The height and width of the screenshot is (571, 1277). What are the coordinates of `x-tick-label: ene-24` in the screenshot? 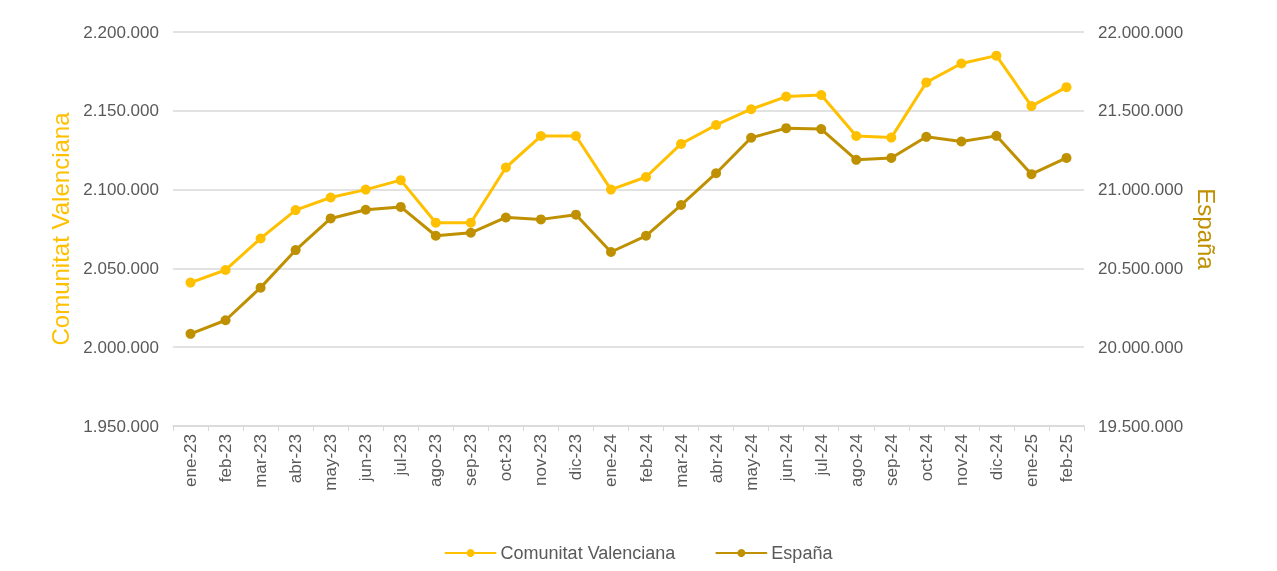 It's located at (611, 460).